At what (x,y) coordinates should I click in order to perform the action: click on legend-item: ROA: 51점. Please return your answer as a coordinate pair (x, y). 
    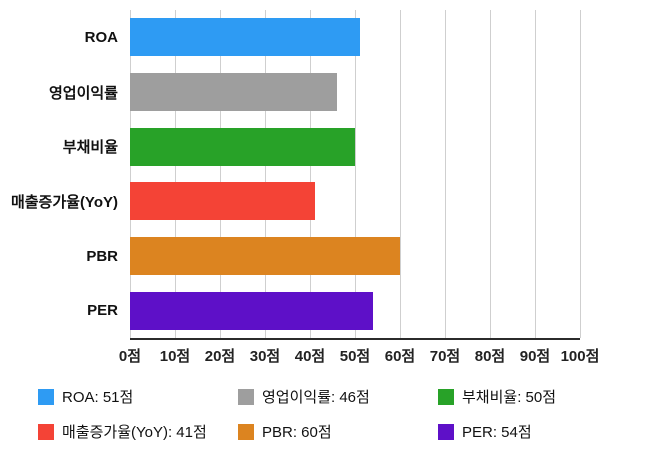
    Looking at the image, I should click on (138, 396).